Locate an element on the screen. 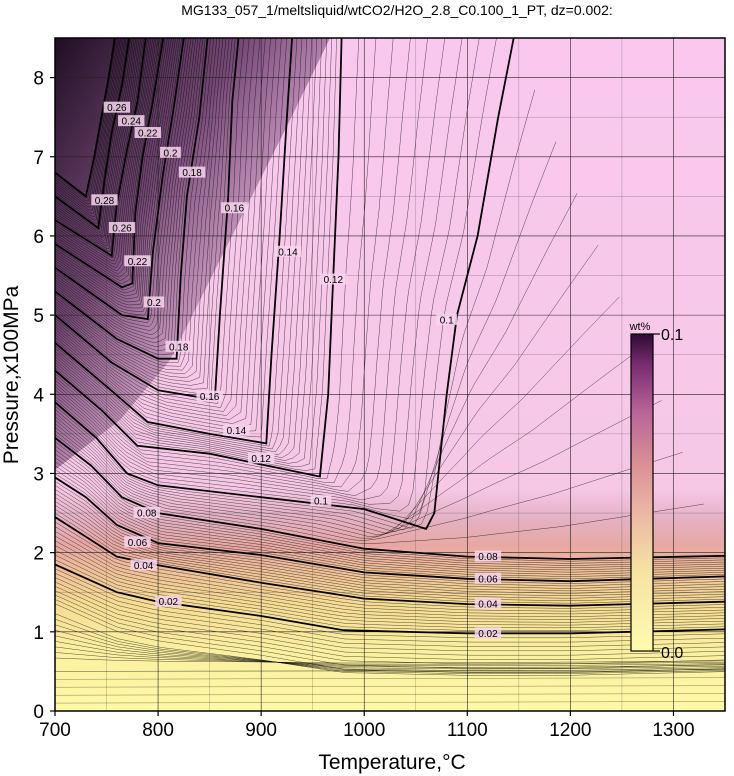 This screenshot has height=776, width=734. x-tick-label-1300: 1300 is located at coordinates (673, 730).